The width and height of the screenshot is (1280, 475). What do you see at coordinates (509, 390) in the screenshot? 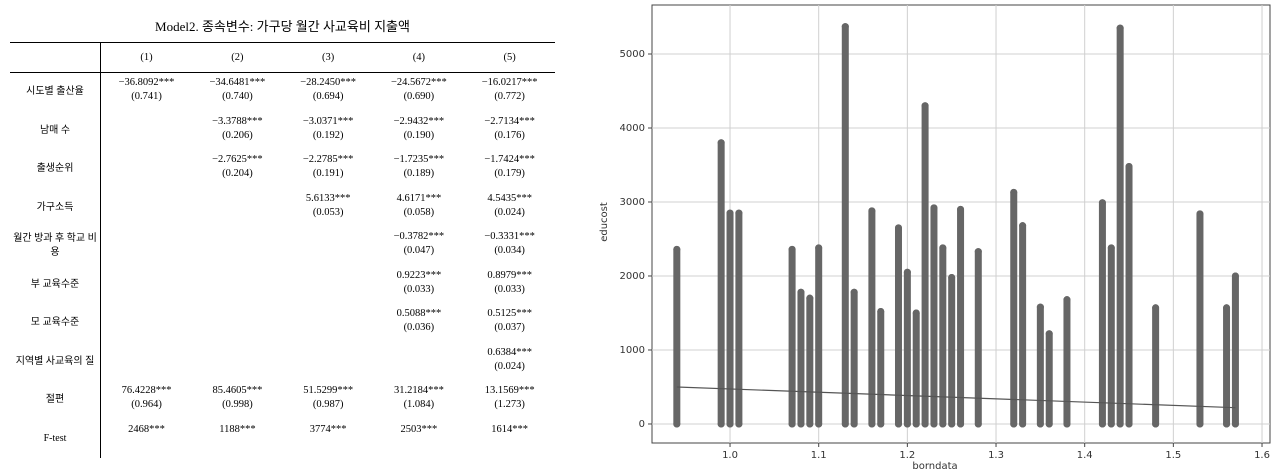
I see `coefficient: 13.1569***` at bounding box center [509, 390].